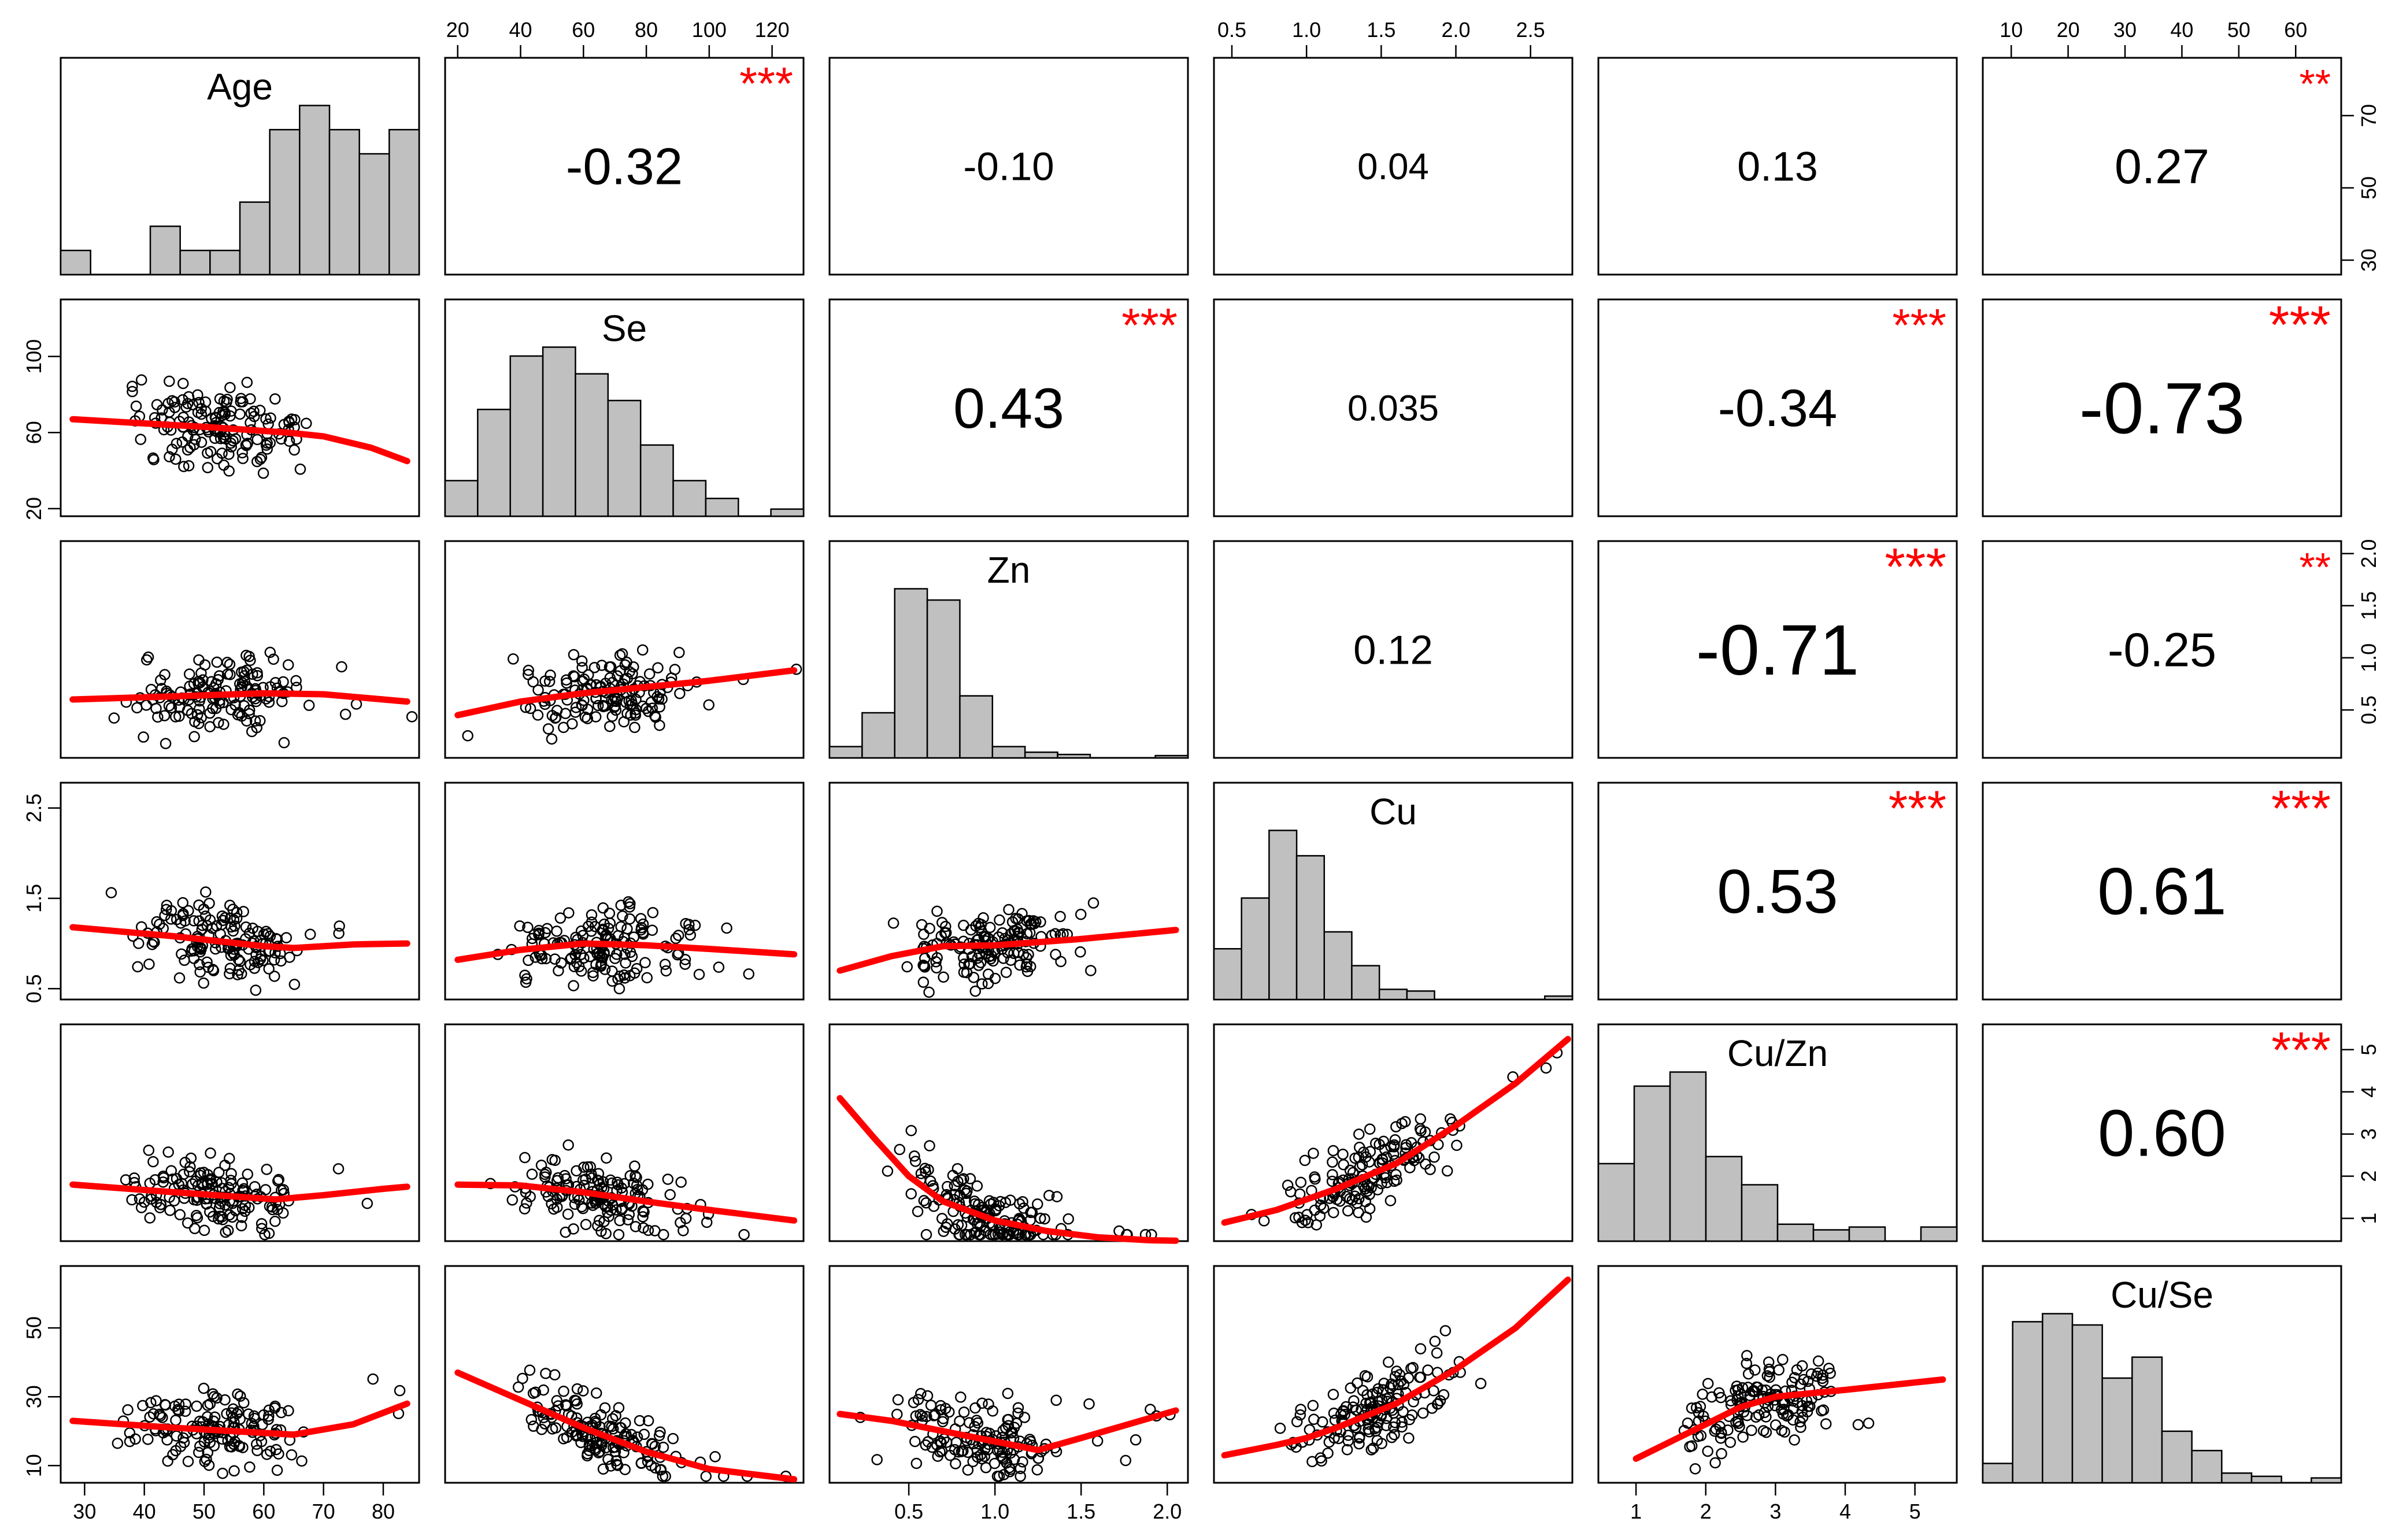  Describe the element at coordinates (1777, 1053) in the screenshot. I see `variable-label-cu-zn: Cu/Zn` at that location.